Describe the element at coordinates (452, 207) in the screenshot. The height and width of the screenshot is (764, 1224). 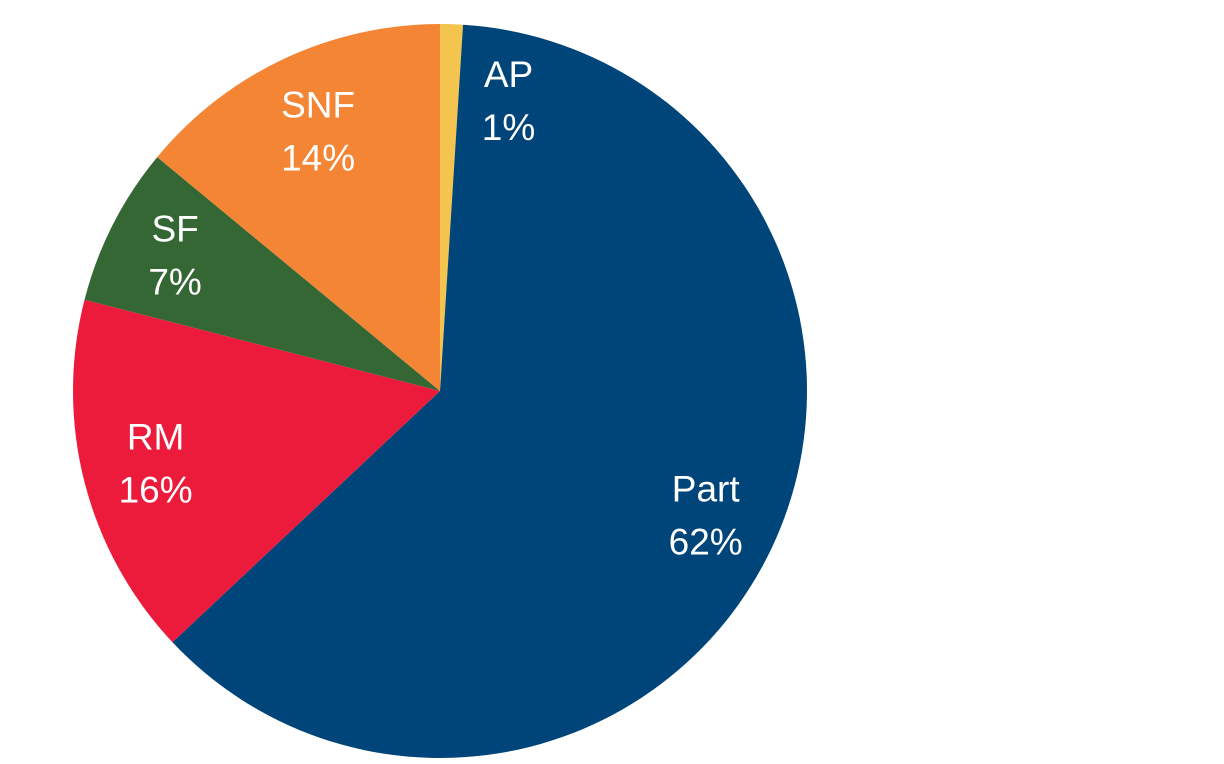
I see `pie-slice-ap` at that location.